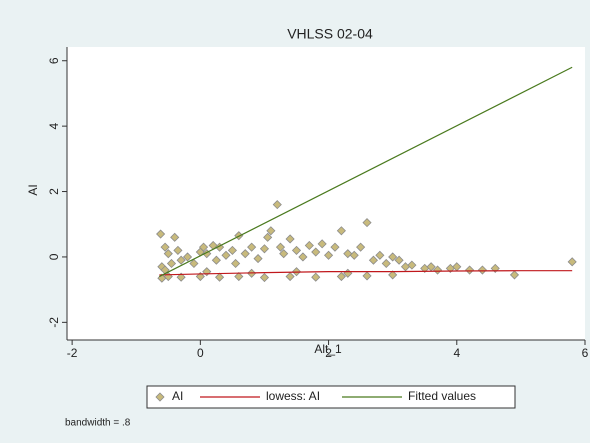 Image resolution: width=590 pixels, height=443 pixels. I want to click on y-tick-label: 2, so click(54, 191).